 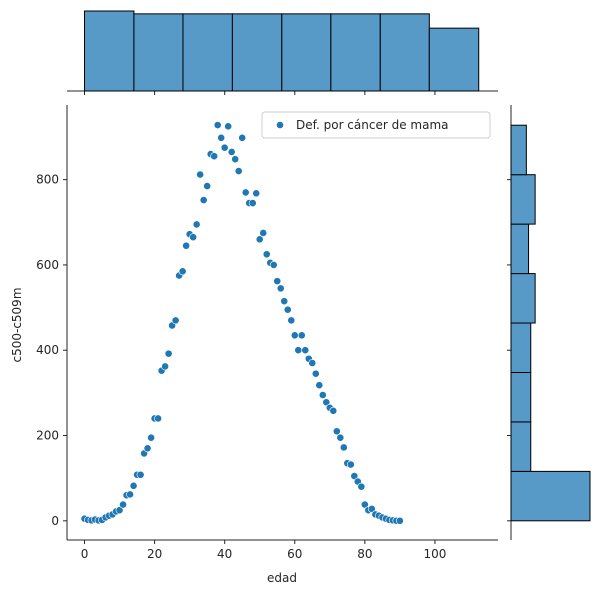 What do you see at coordinates (224, 554) in the screenshot?
I see `x-tick-label: 40` at bounding box center [224, 554].